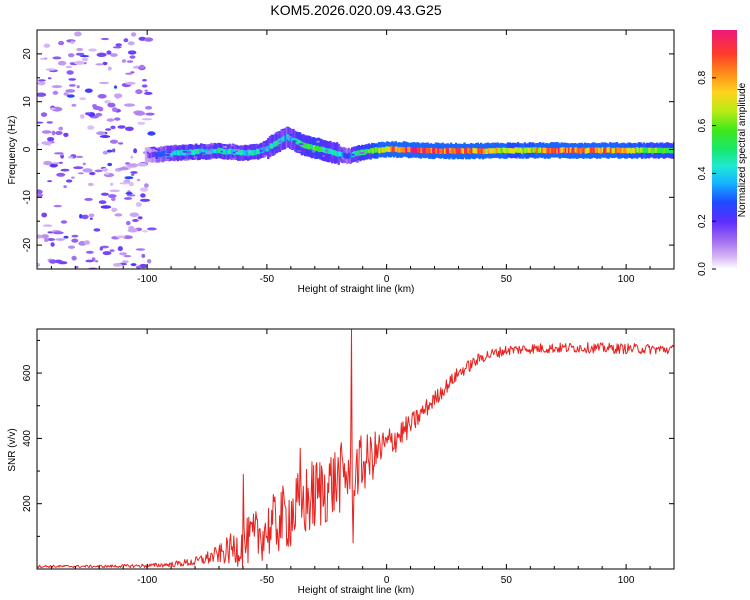 Image resolution: width=750 pixels, height=600 pixels. I want to click on colorbar-label: Normalized spectral amplitude, so click(742, 149).